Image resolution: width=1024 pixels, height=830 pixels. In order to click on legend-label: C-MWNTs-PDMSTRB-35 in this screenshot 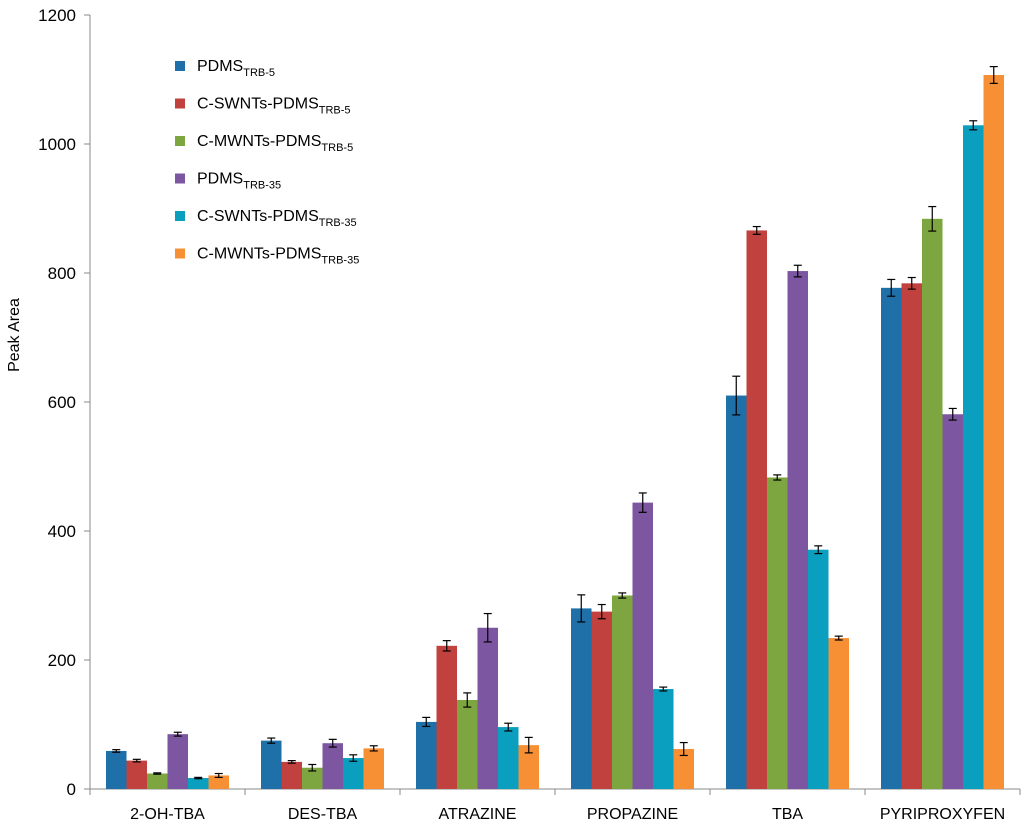, I will do `click(278, 256)`.